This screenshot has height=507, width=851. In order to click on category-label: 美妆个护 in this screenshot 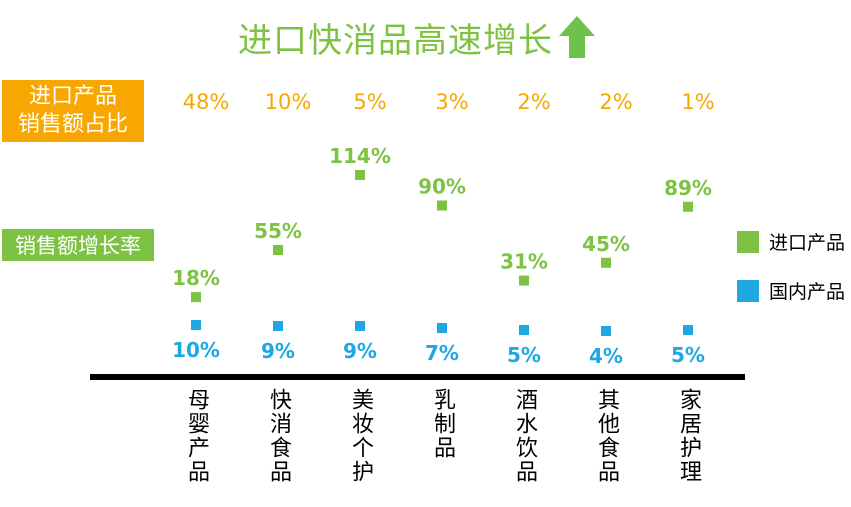, I will do `click(360, 436)`.